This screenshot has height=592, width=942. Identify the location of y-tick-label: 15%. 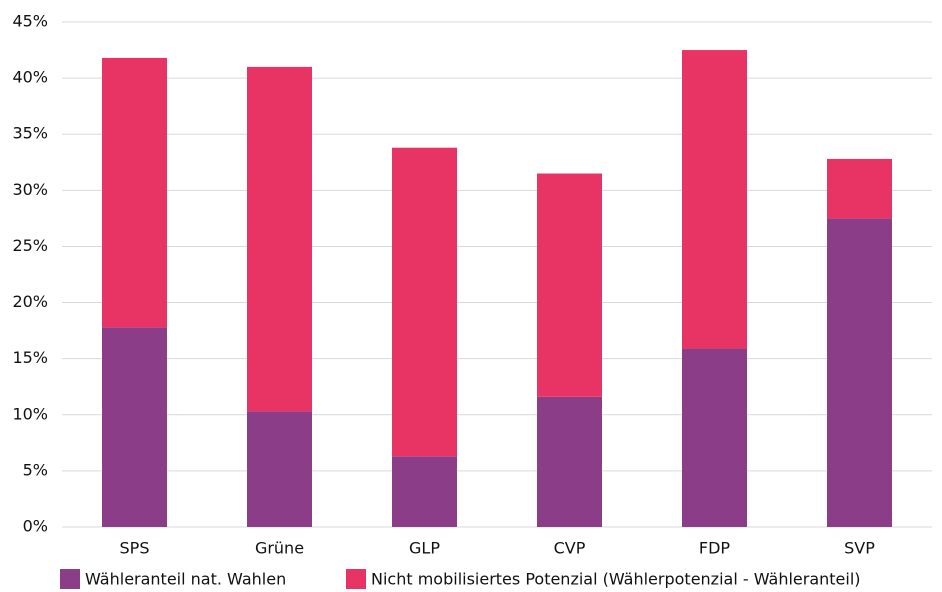
(30, 357).